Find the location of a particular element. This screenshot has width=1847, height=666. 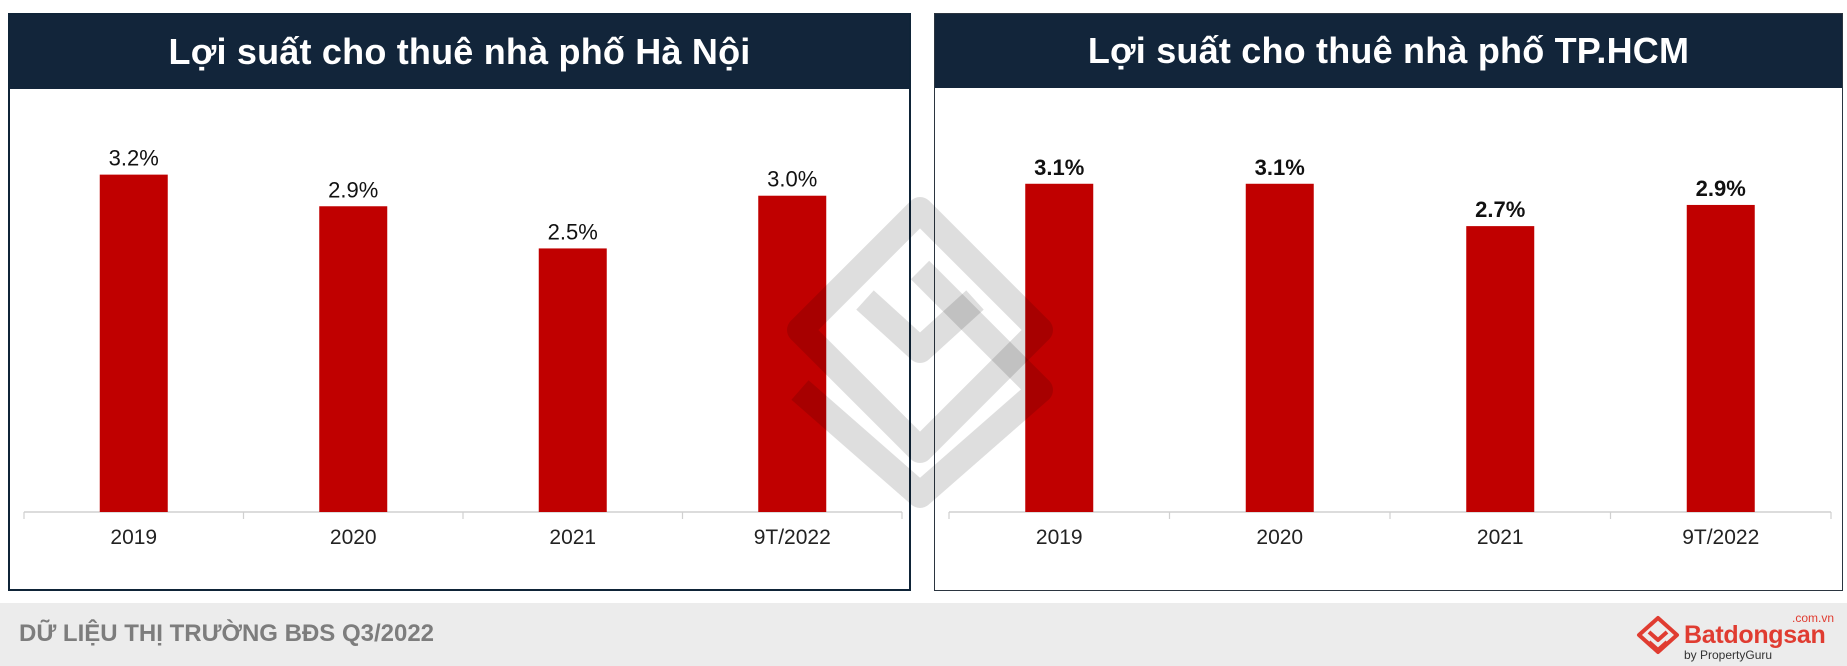

data-label: 3.2% is located at coordinates (134, 158).